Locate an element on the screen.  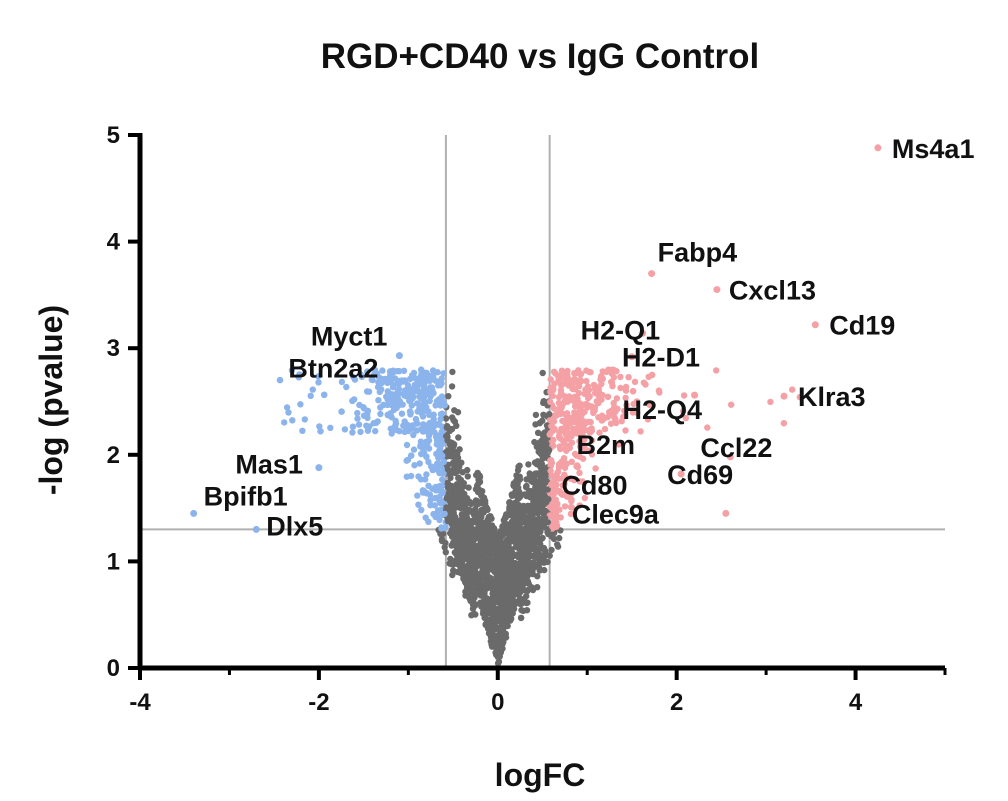
gene-label-cxcl13: Cxcl13 is located at coordinates (772, 291).